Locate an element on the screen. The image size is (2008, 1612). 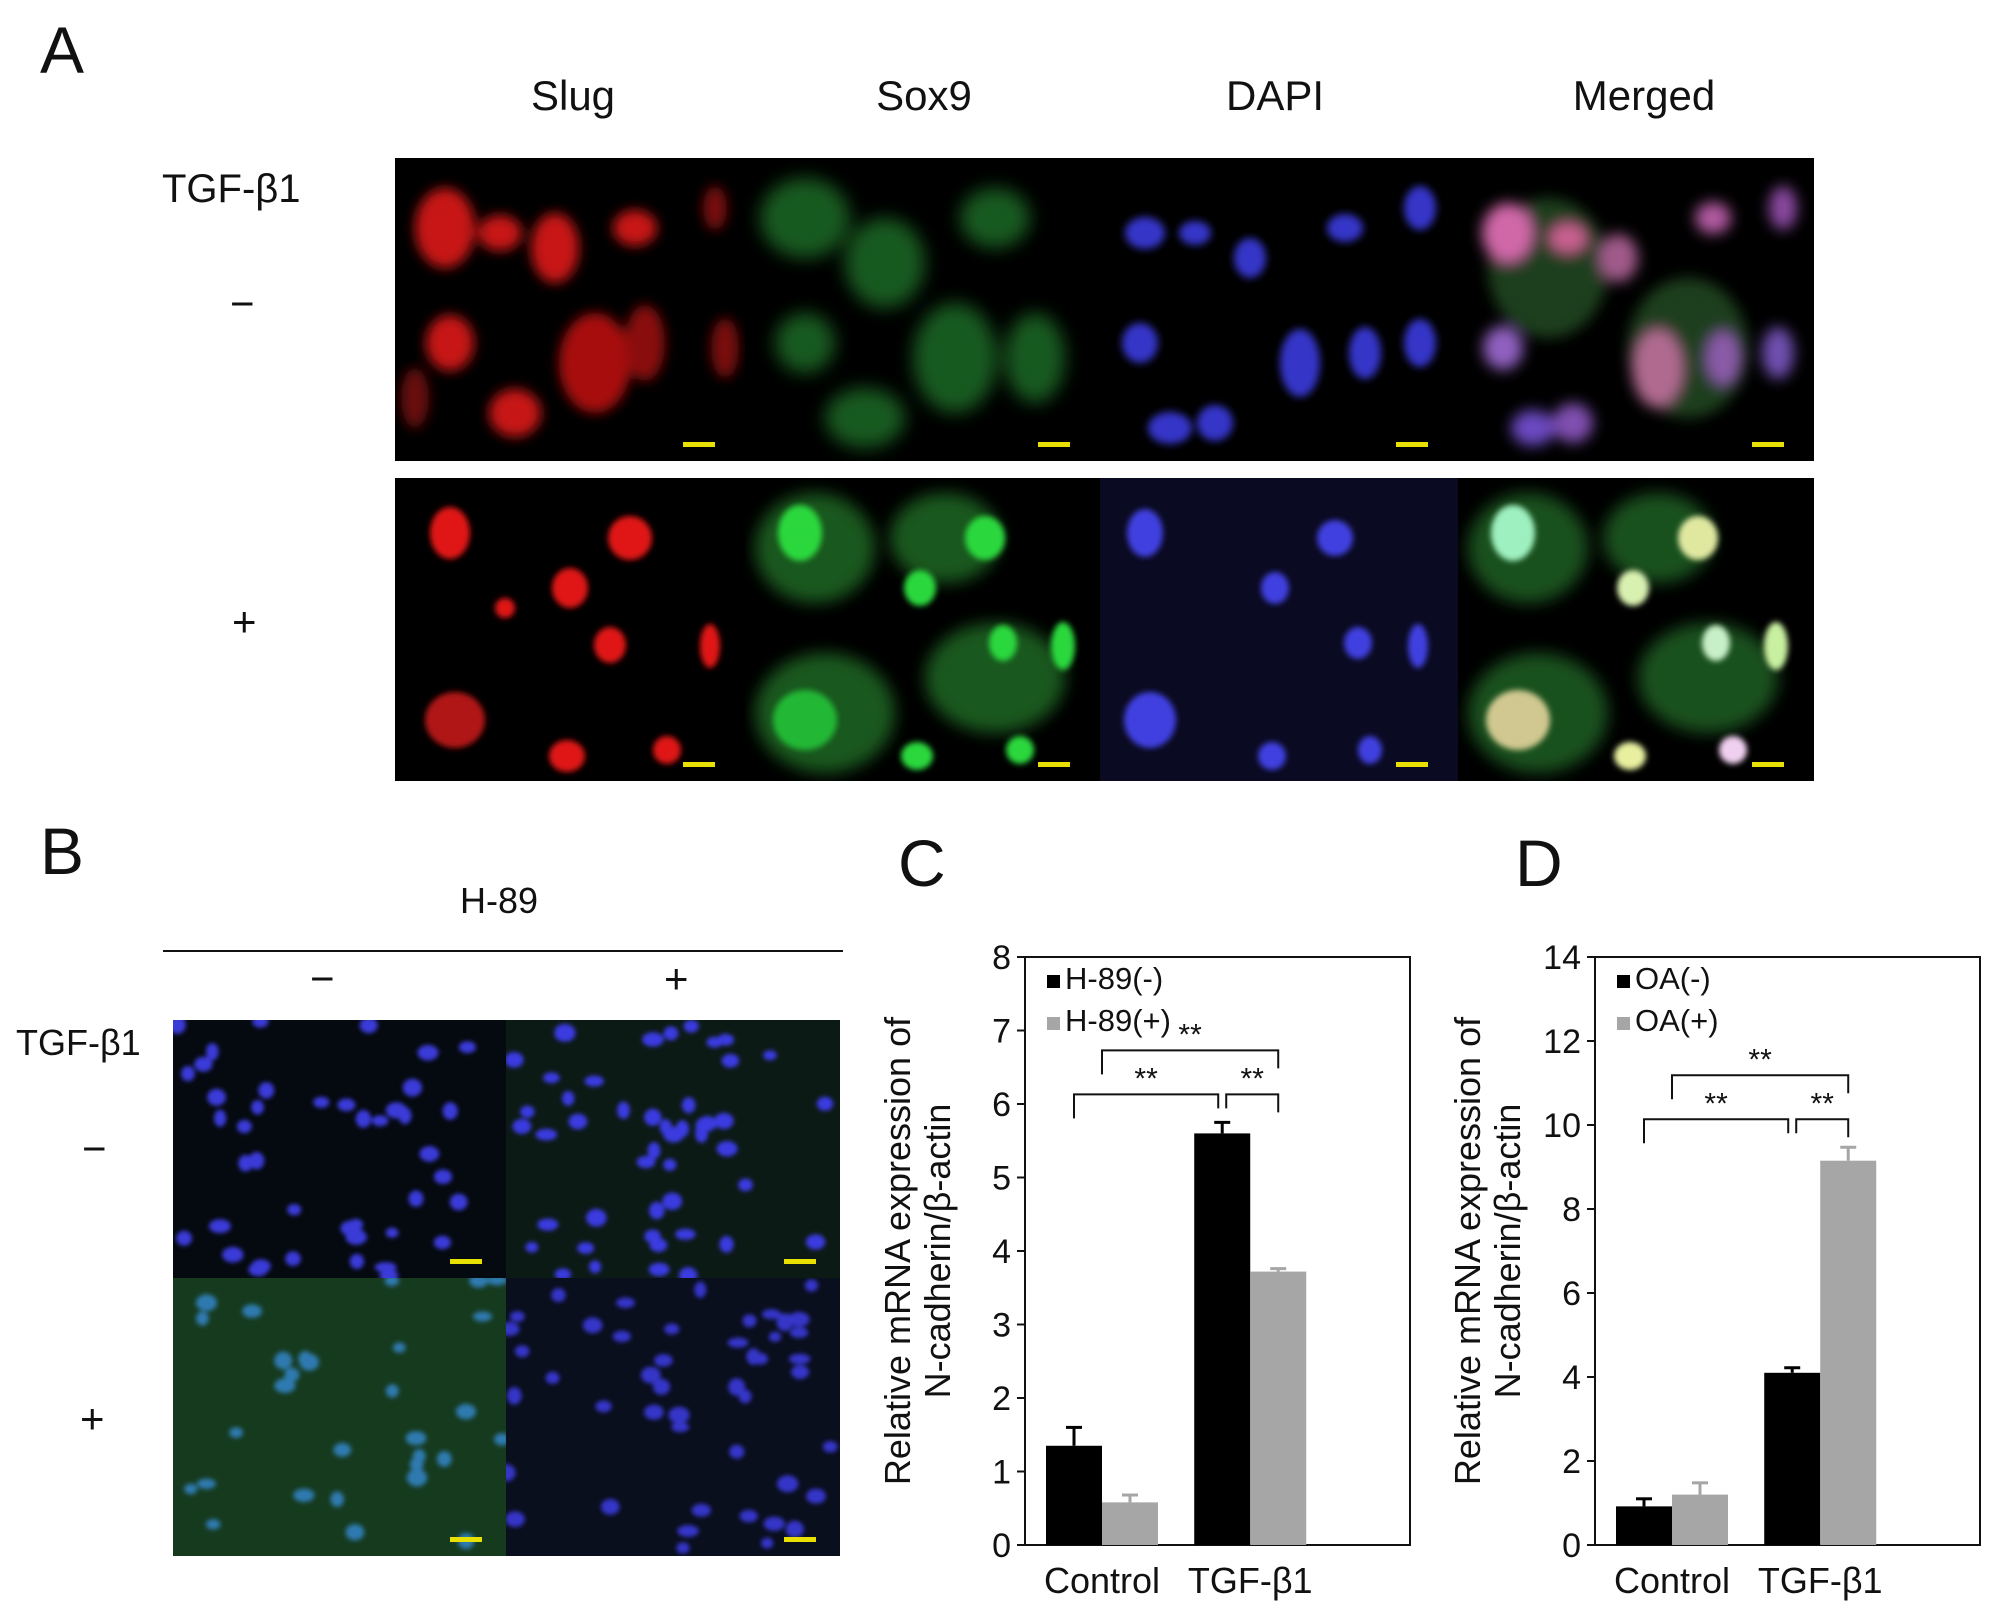
y-tick-label: 3 is located at coordinates (1001, 1326).